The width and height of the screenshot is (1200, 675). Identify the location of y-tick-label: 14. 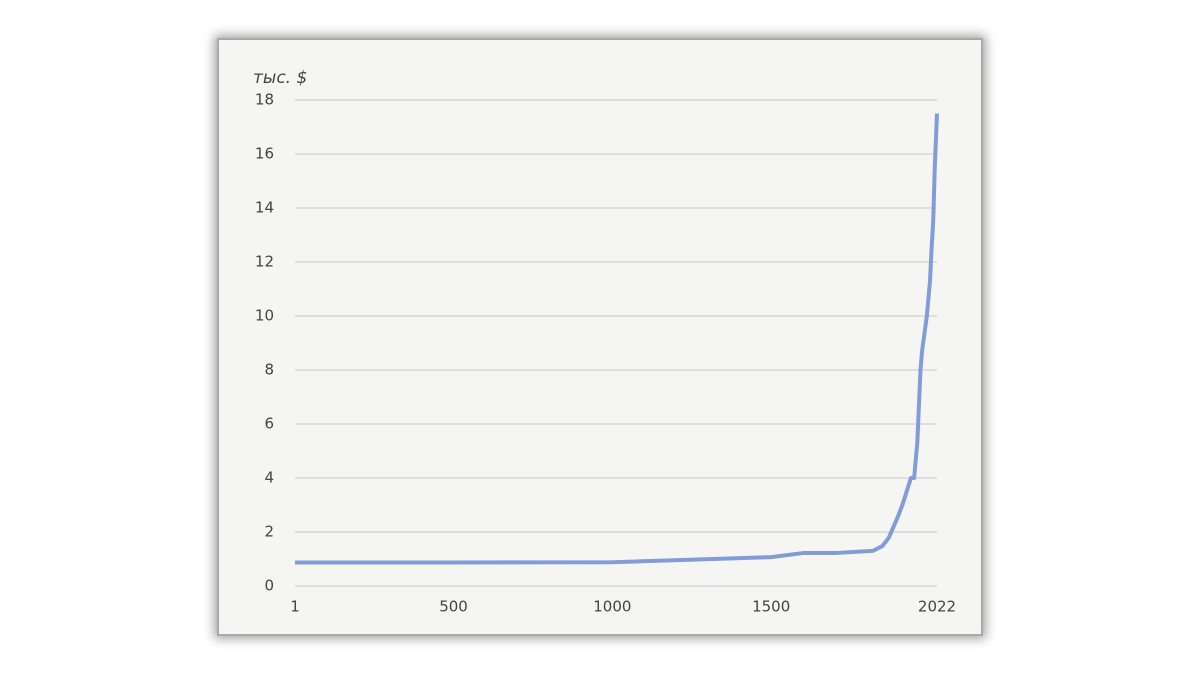
(264, 208).